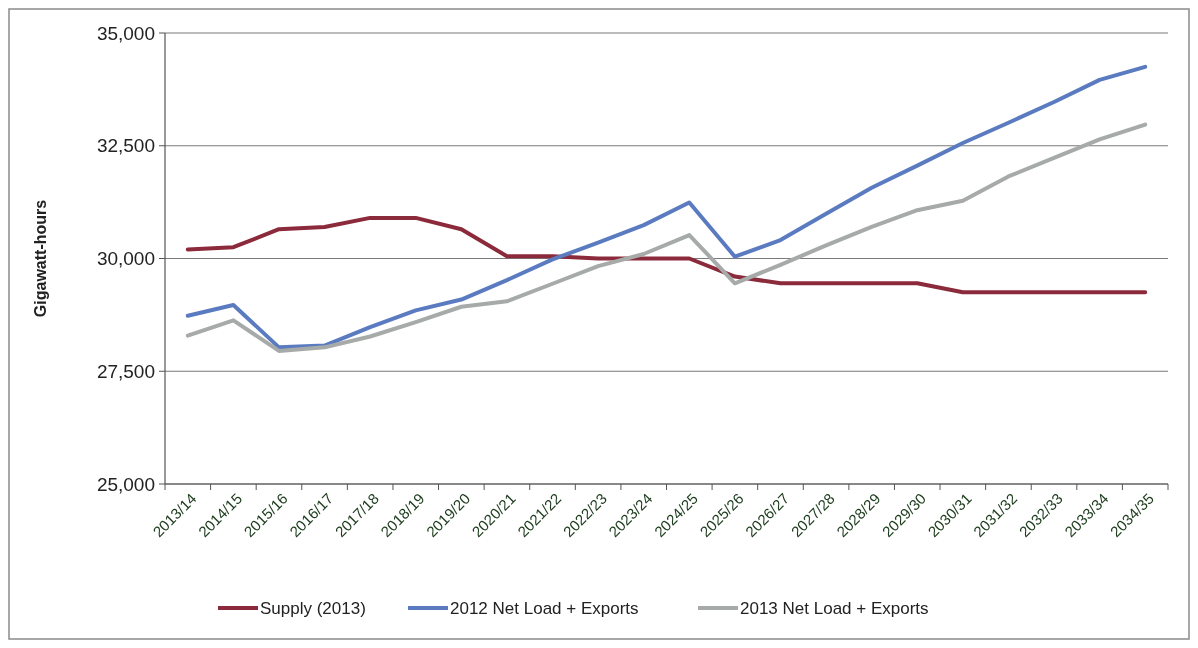 This screenshot has height=648, width=1198. What do you see at coordinates (125, 484) in the screenshot?
I see `y-tick-label: 25,000` at bounding box center [125, 484].